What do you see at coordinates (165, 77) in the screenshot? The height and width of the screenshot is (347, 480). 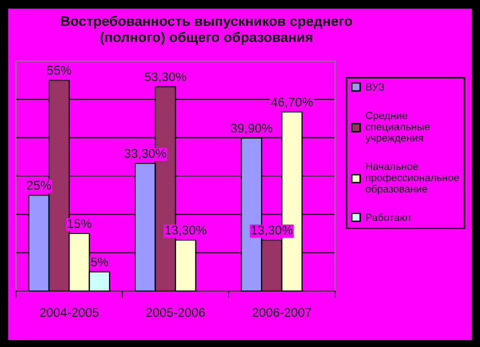 I see `data-label: 53,30%` at bounding box center [165, 77].